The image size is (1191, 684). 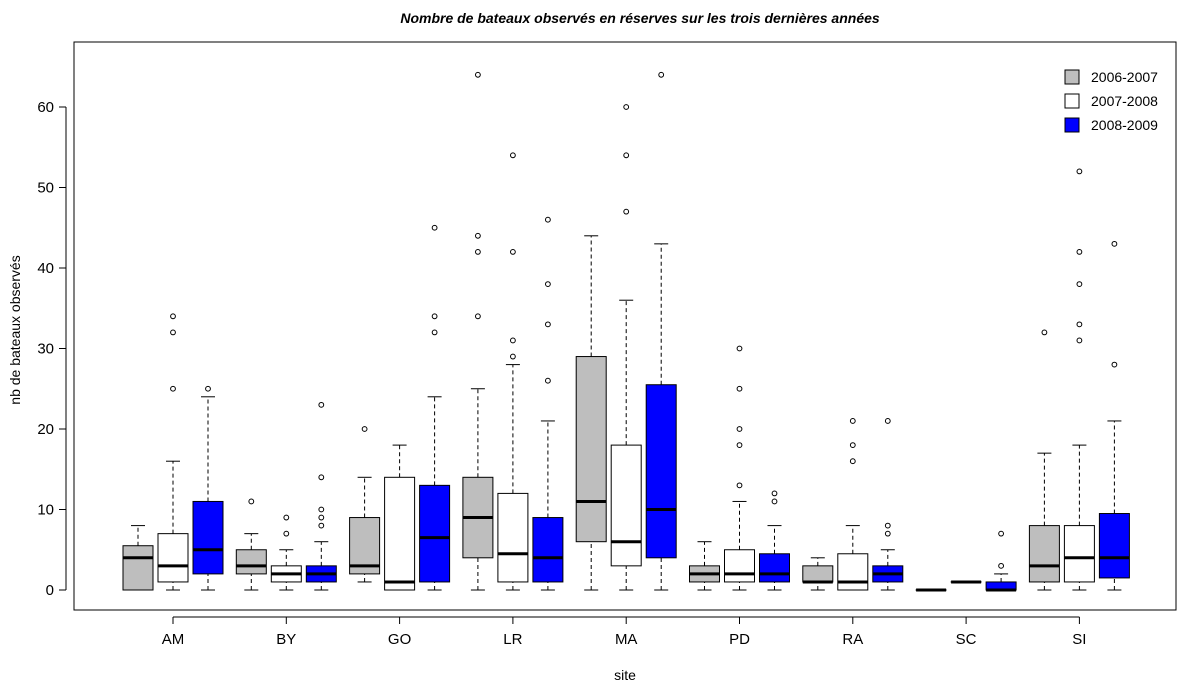 What do you see at coordinates (513, 371) in the screenshot?
I see `box-LR-2007-2008` at bounding box center [513, 371].